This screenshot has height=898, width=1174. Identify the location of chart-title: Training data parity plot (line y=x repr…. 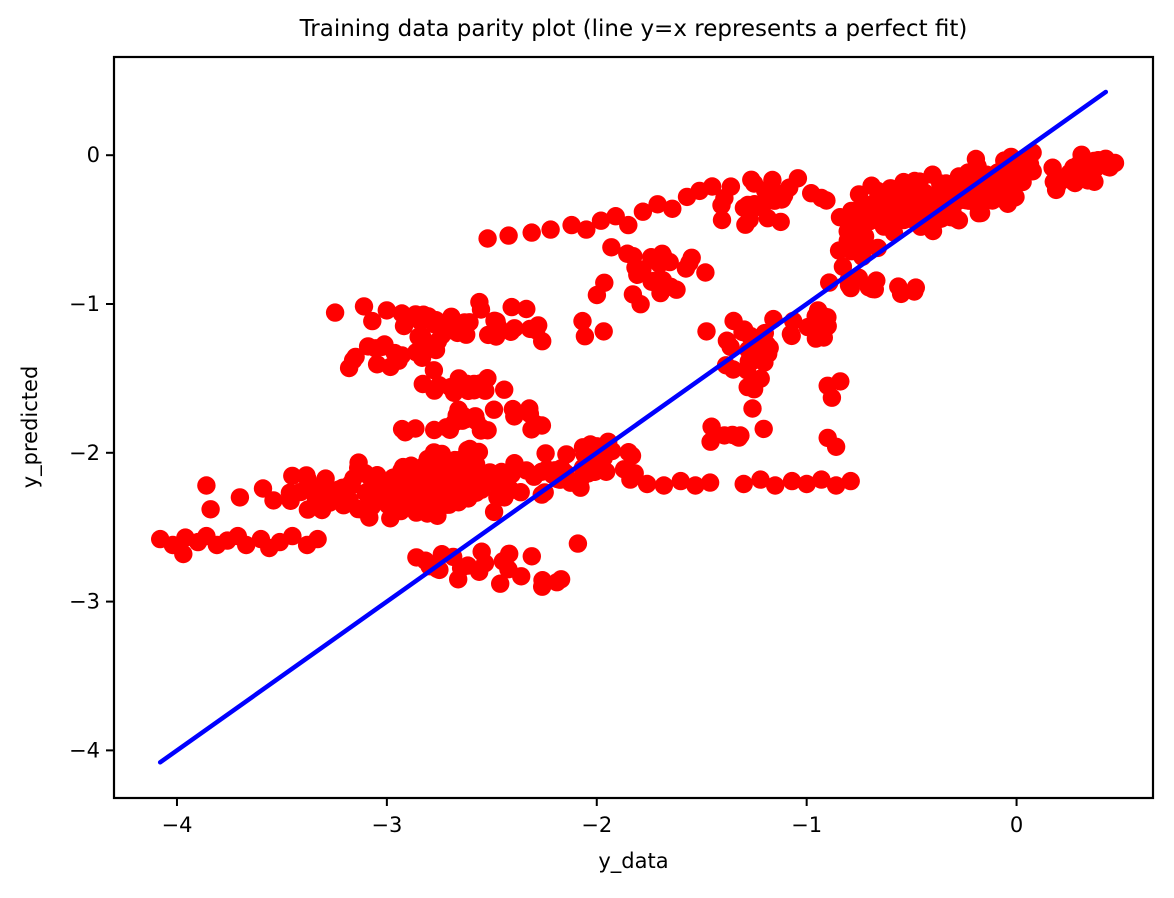
(633, 29).